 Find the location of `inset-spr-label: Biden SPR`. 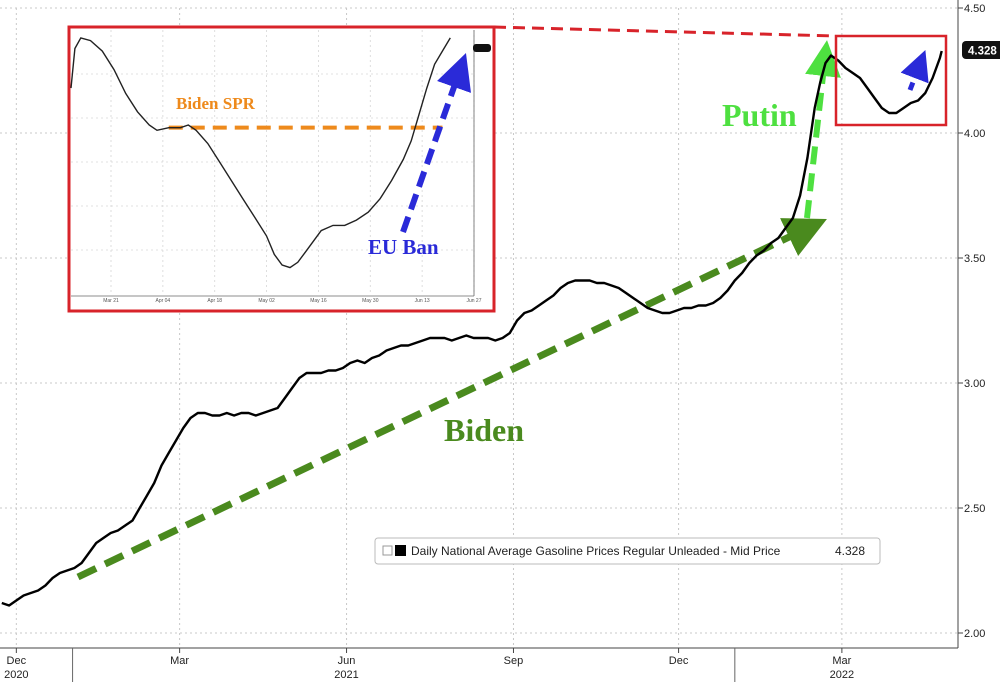

inset-spr-label: Biden SPR is located at coordinates (216, 103).